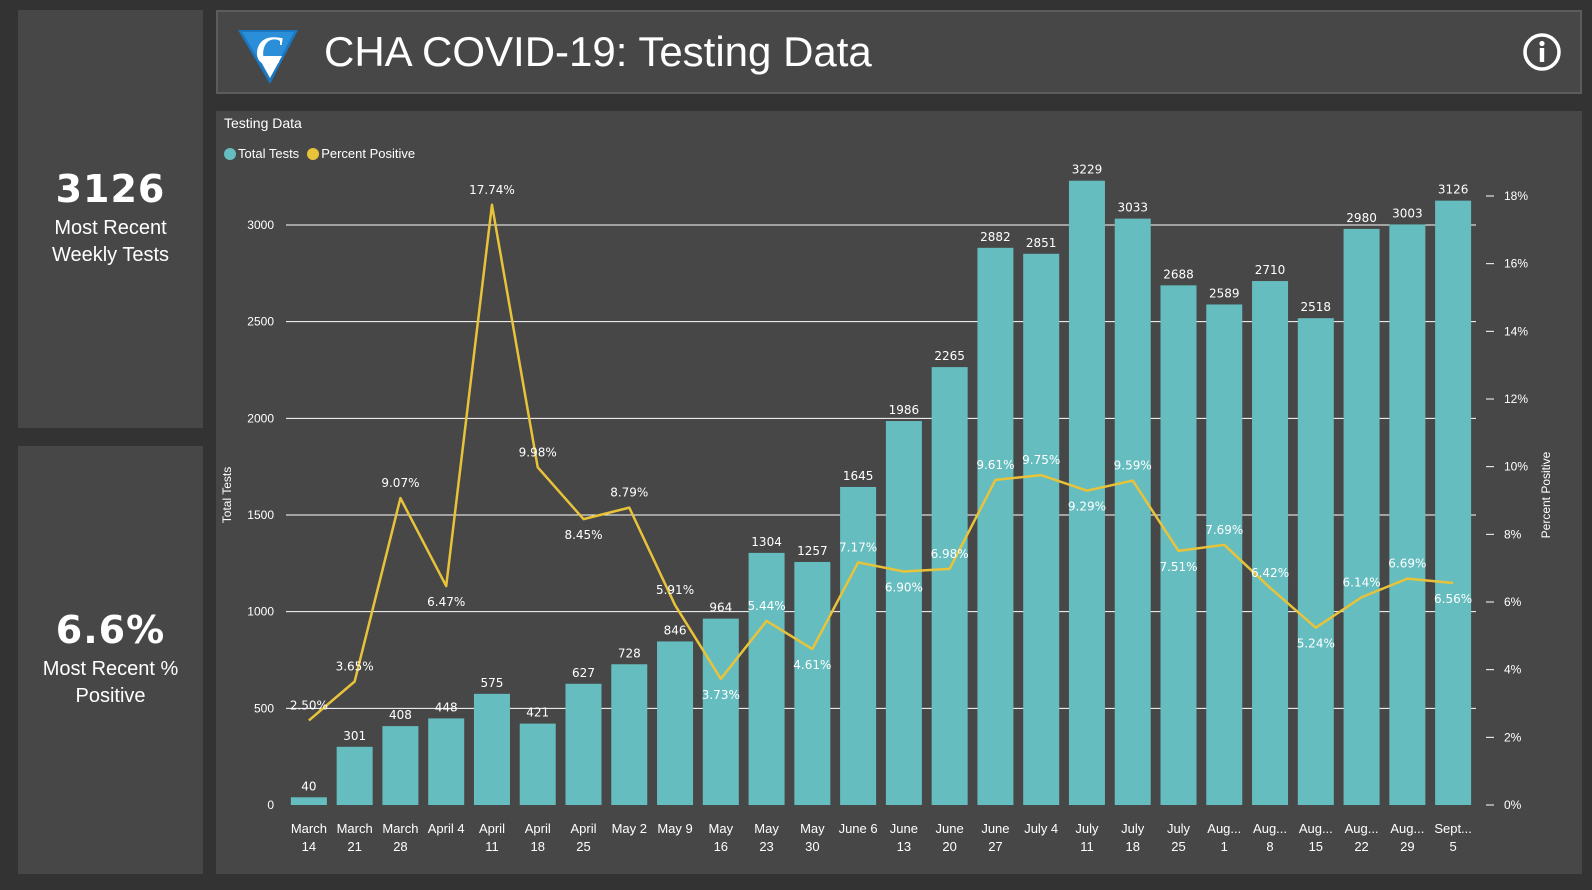 The height and width of the screenshot is (890, 1592). Describe the element at coordinates (721, 846) in the screenshot. I see `x-tick-label: 16` at that location.